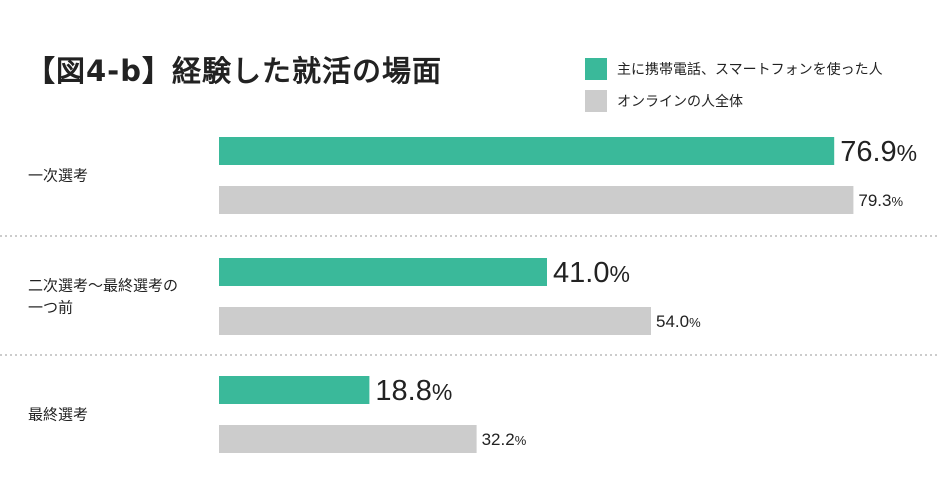  What do you see at coordinates (234, 71) in the screenshot?
I see `chart-title: 【図4-b】経験した就活の場面` at bounding box center [234, 71].